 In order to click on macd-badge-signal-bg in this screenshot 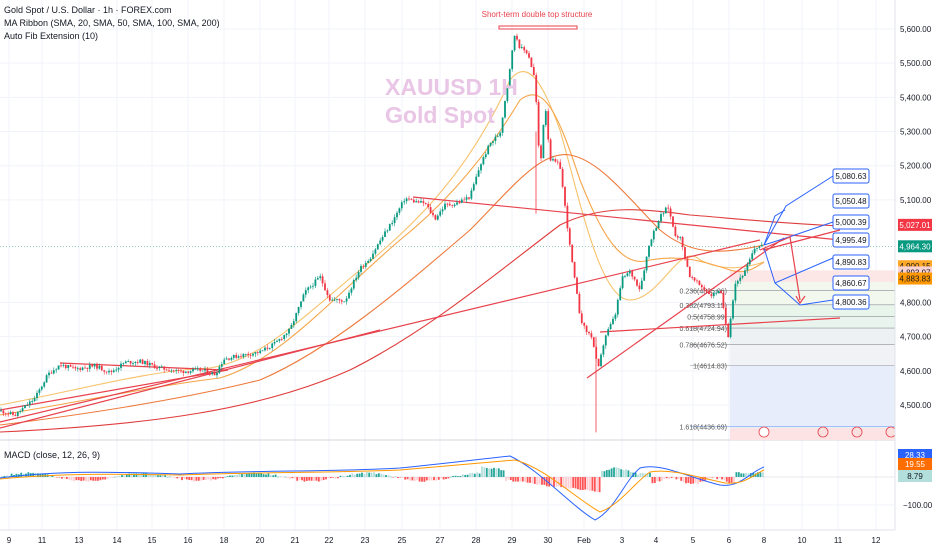, I will do `click(915, 464)`.